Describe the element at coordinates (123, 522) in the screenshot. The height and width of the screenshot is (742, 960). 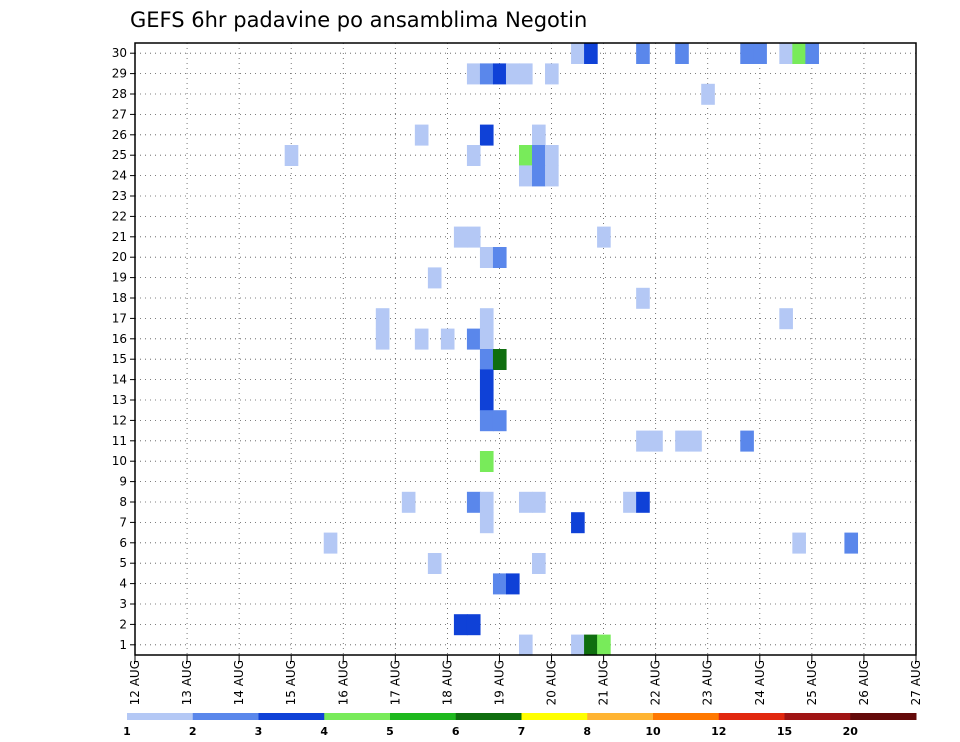
I see `y-tick-label: 7` at that location.